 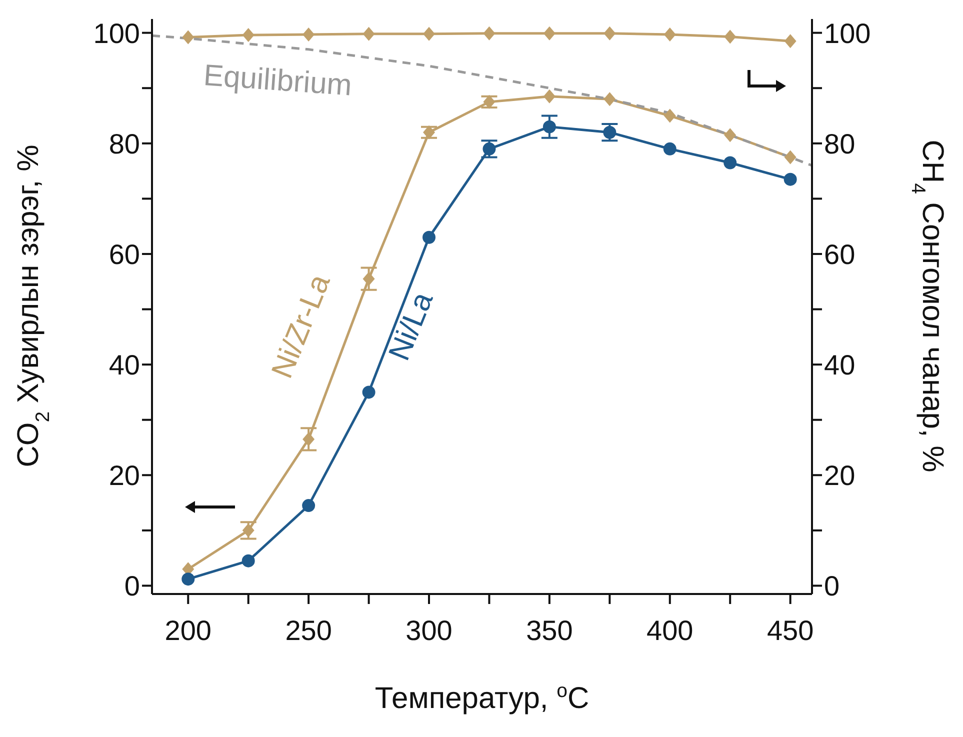 What do you see at coordinates (840, 476) in the screenshot?
I see `y2-tick-label: 20` at bounding box center [840, 476].